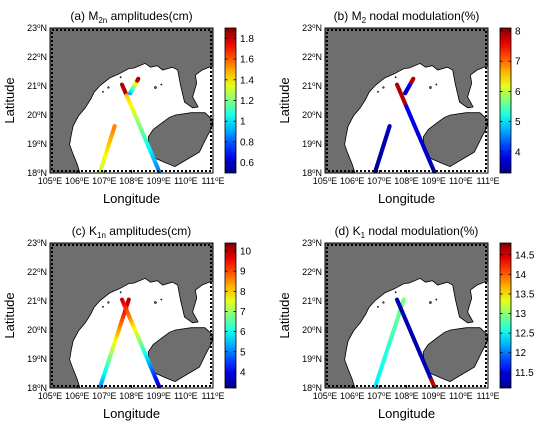 The height and width of the screenshot is (436, 550). I want to click on colorbar-tick-label: 14.5, so click(525, 255).